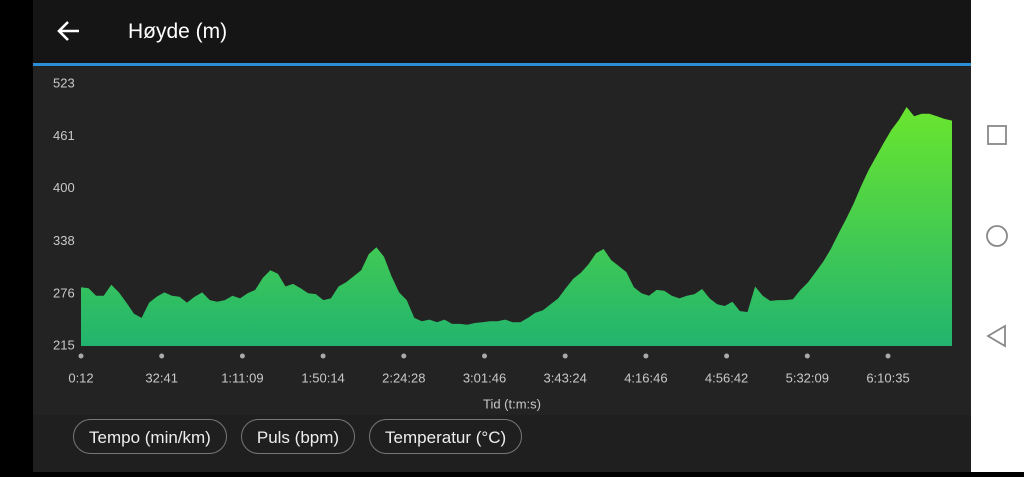  I want to click on x-tick-label: 2:24:28, so click(403, 377).